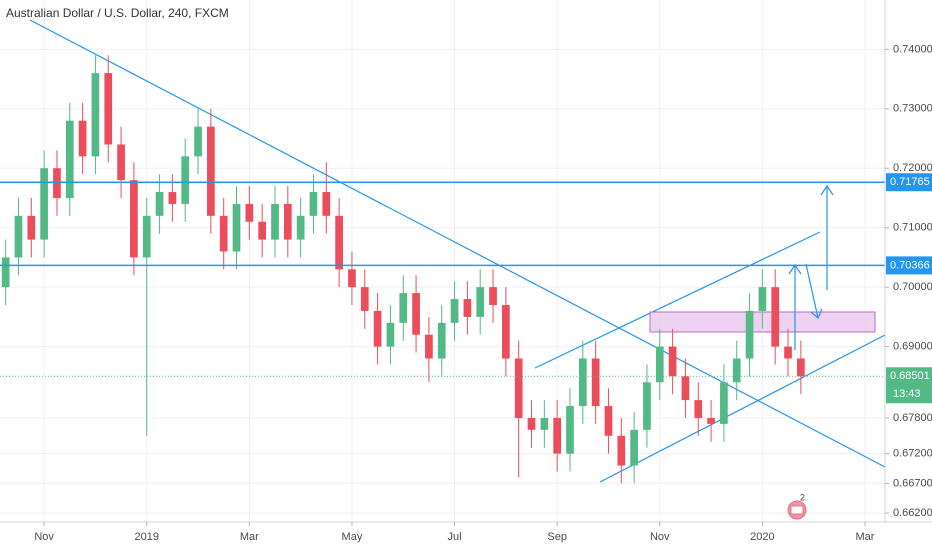  I want to click on y-tick-label: 0.72000, so click(912, 168).